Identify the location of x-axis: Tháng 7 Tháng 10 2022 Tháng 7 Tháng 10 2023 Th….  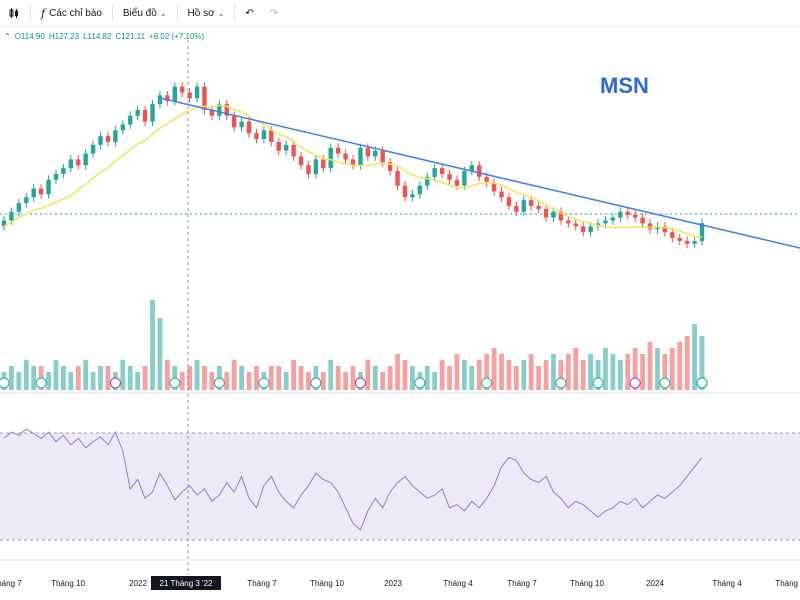
(400, 583).